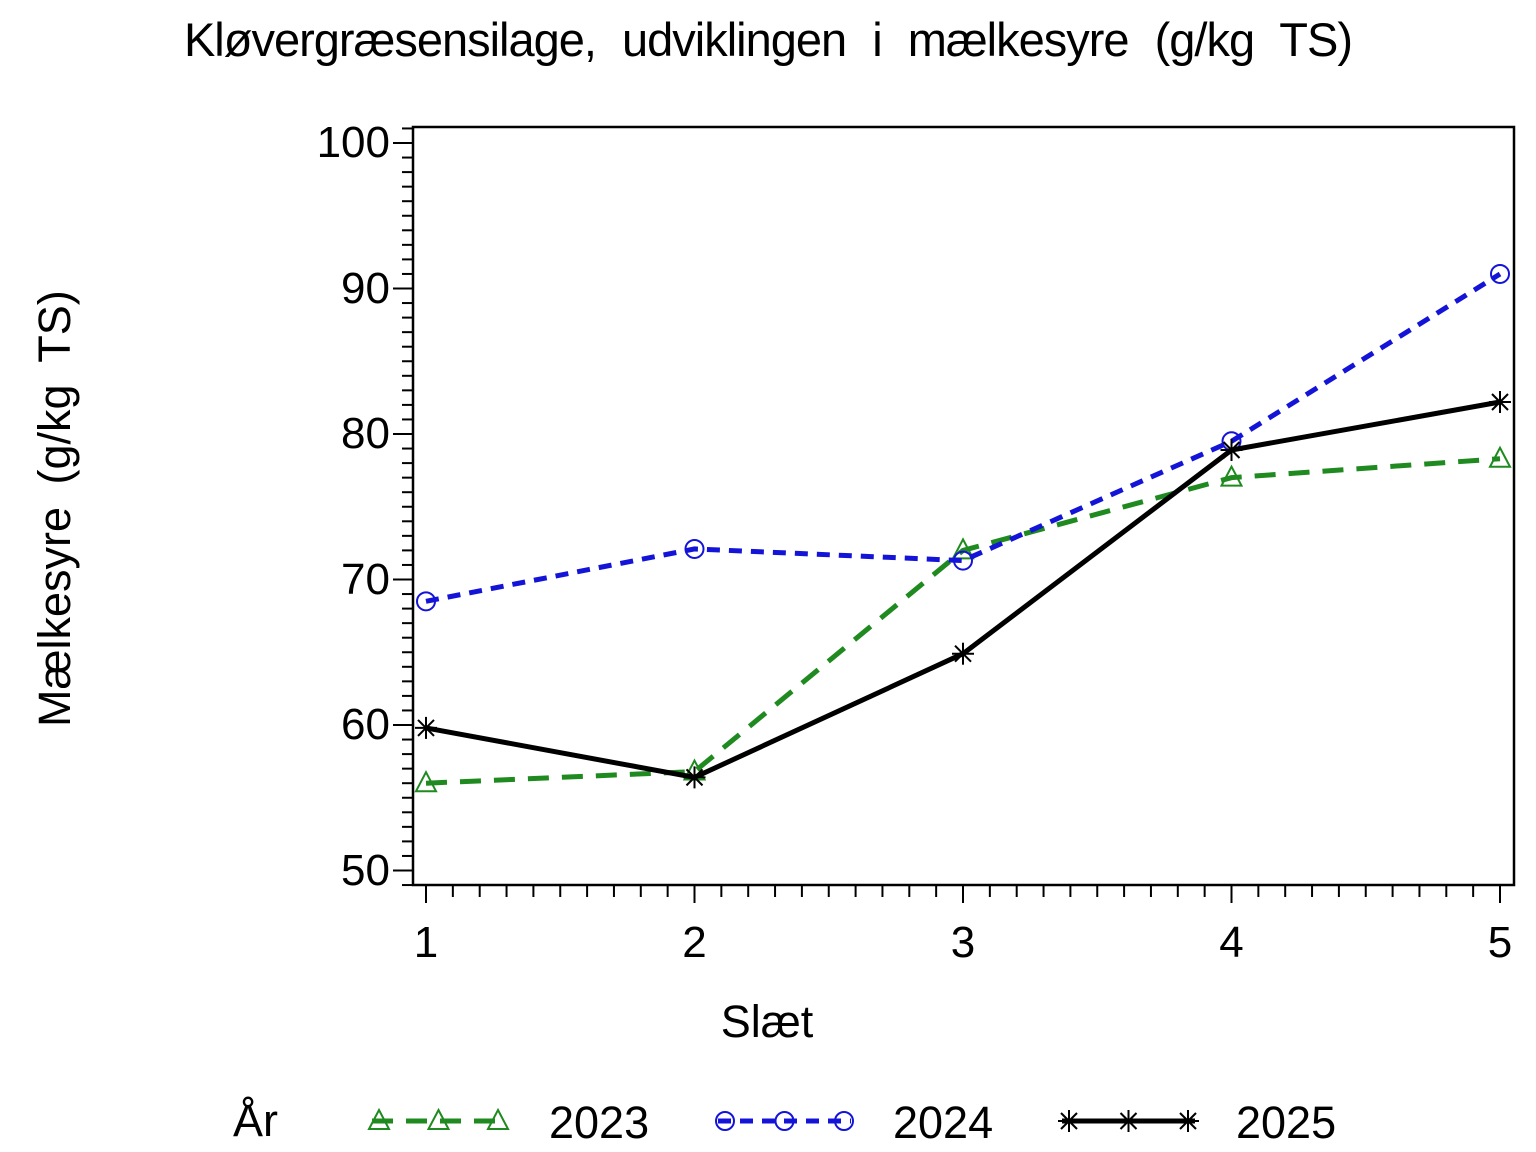  Describe the element at coordinates (426, 942) in the screenshot. I see `x-tick-label: 1` at that location.